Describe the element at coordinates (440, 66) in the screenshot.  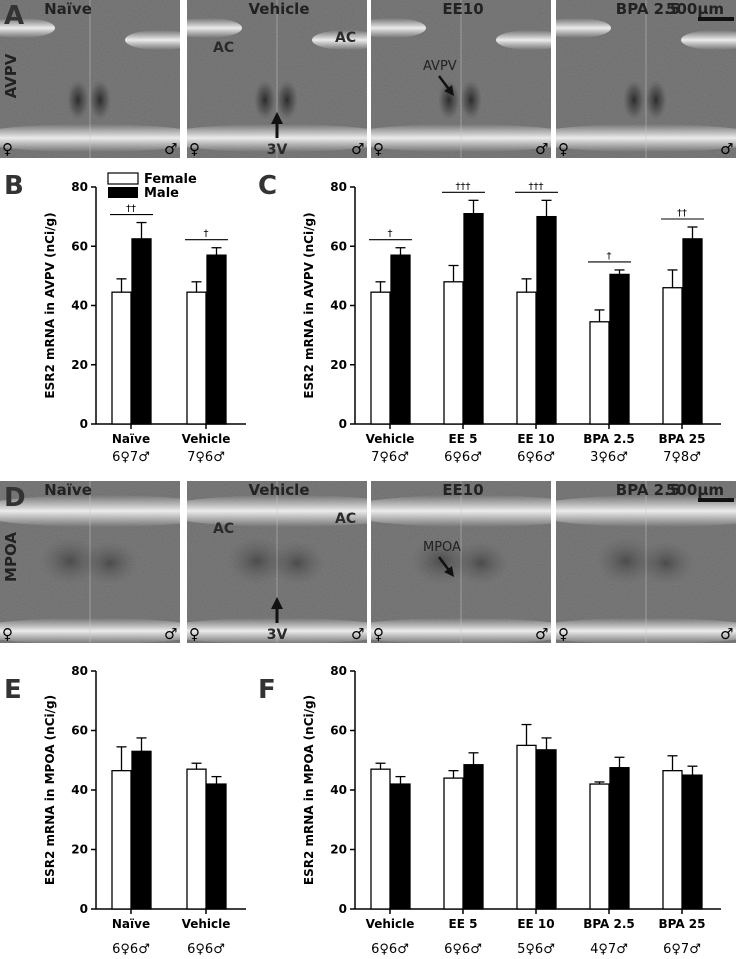
I see `region-label: AVPV` at that location.